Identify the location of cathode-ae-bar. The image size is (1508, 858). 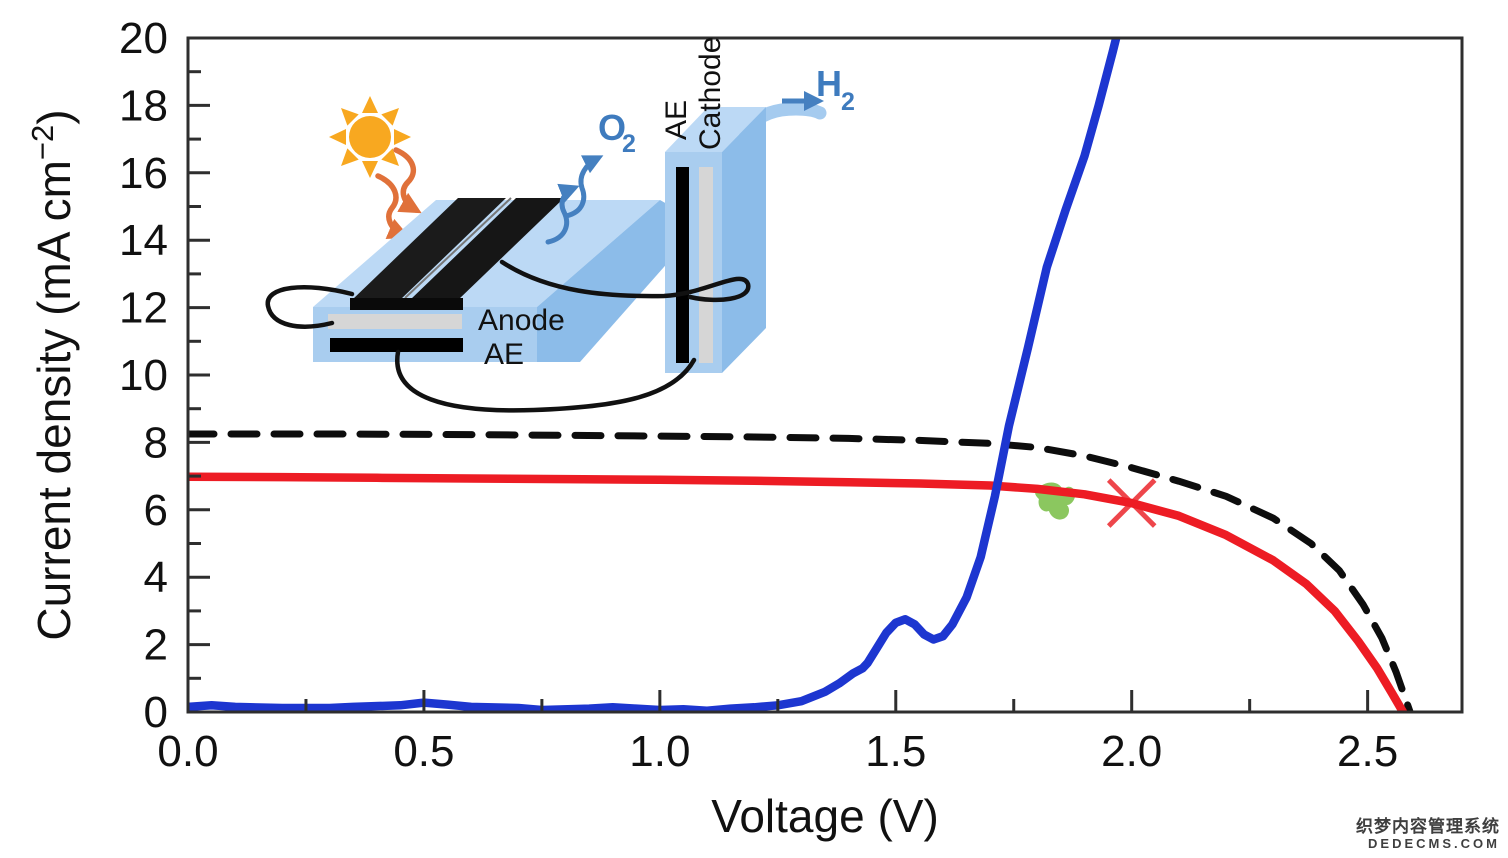
(682, 265).